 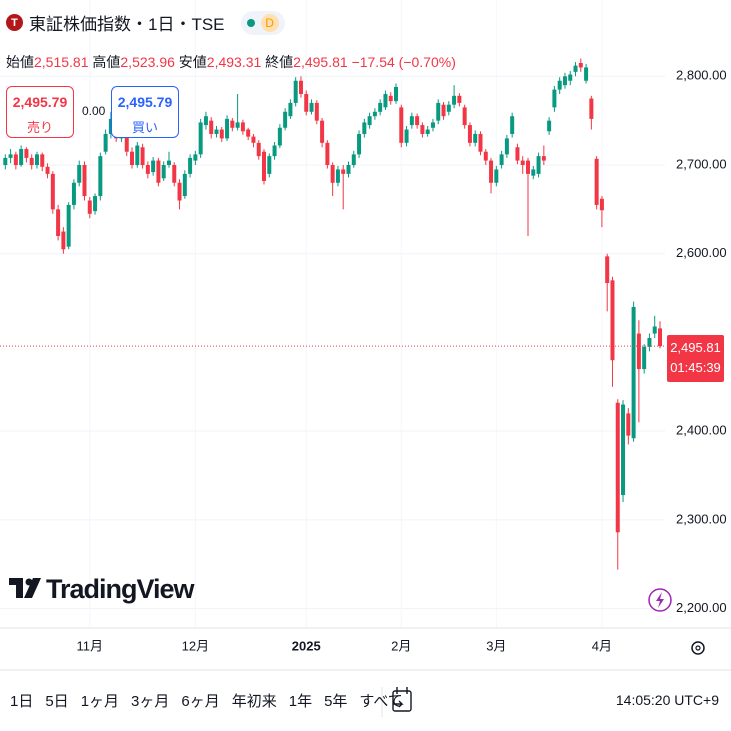 What do you see at coordinates (660, 600) in the screenshot?
I see `alert-icon` at bounding box center [660, 600].